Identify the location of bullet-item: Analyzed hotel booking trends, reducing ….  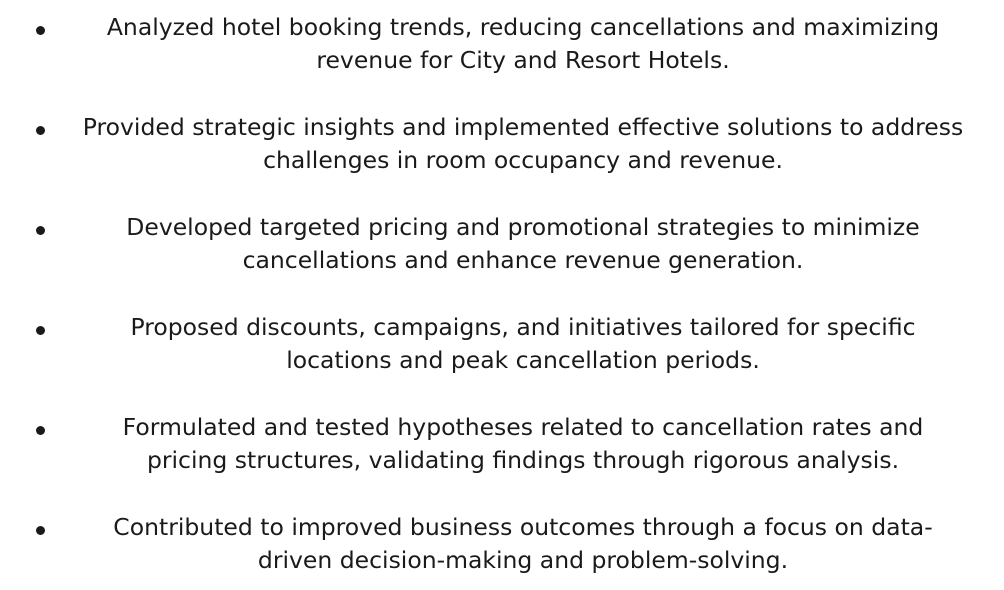
(502, 46).